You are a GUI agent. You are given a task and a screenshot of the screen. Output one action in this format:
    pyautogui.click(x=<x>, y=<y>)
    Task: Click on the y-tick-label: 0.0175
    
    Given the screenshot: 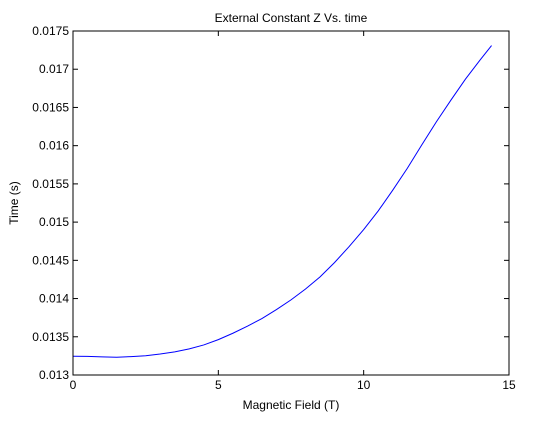 What is the action you would take?
    pyautogui.click(x=50, y=31)
    